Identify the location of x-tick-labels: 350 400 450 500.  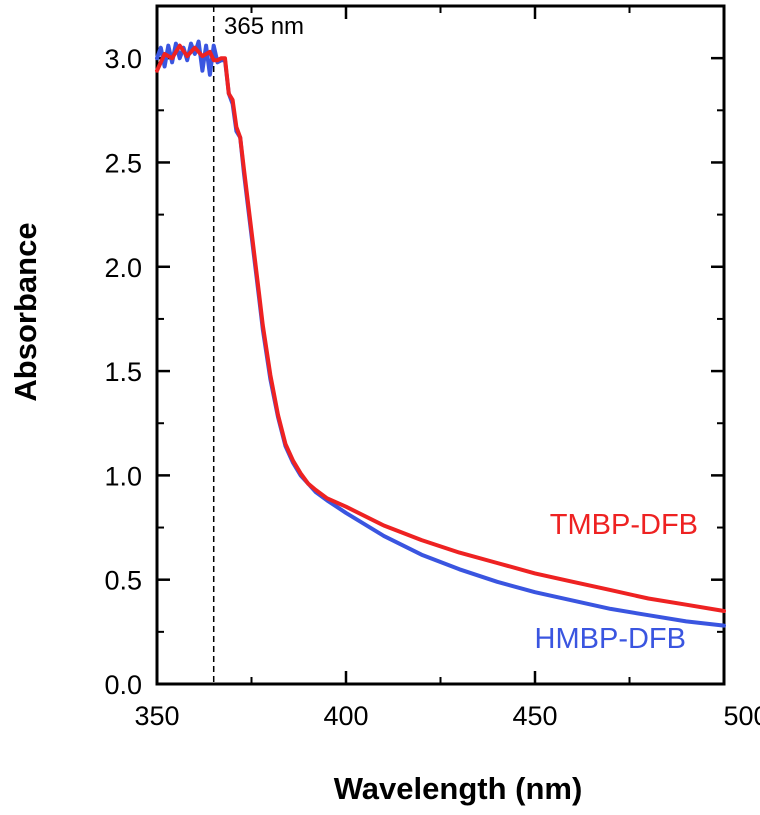
(447, 716).